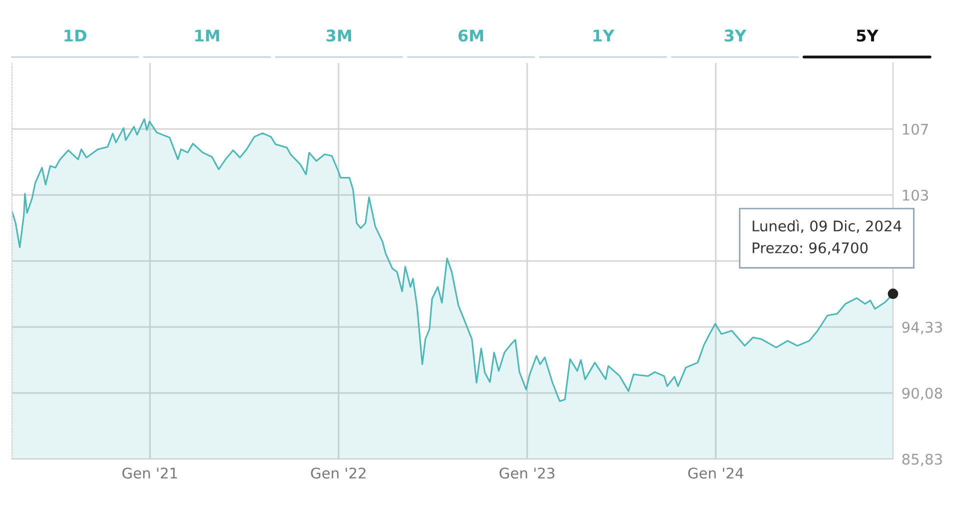 This screenshot has width=958, height=514. Describe the element at coordinates (915, 129) in the screenshot. I see `y-tick-label: 107` at that location.